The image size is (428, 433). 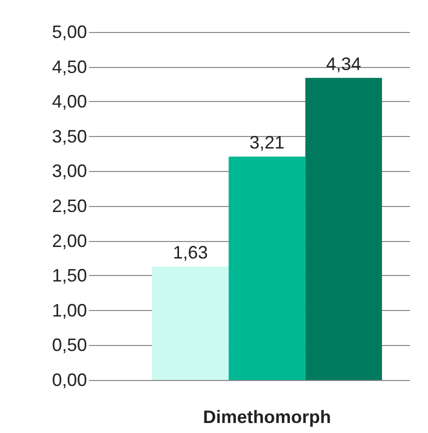 I want to click on data-label: 4,34, so click(x=344, y=64).